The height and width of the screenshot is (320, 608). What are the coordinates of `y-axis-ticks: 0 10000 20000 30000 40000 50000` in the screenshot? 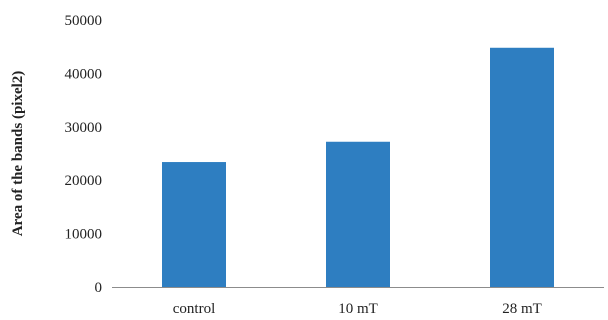 It's located at (84, 154).